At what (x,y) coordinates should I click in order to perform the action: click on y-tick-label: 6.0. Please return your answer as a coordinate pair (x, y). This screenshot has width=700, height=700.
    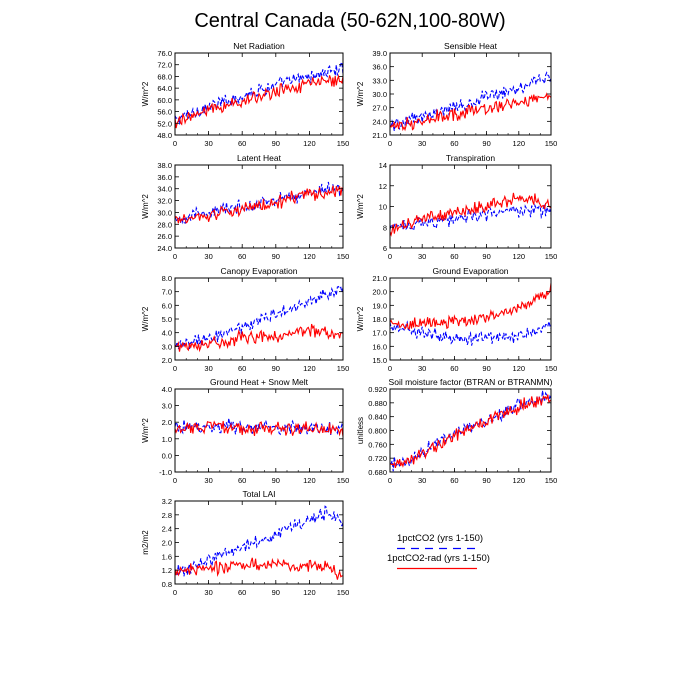
    Looking at the image, I should click on (167, 305).